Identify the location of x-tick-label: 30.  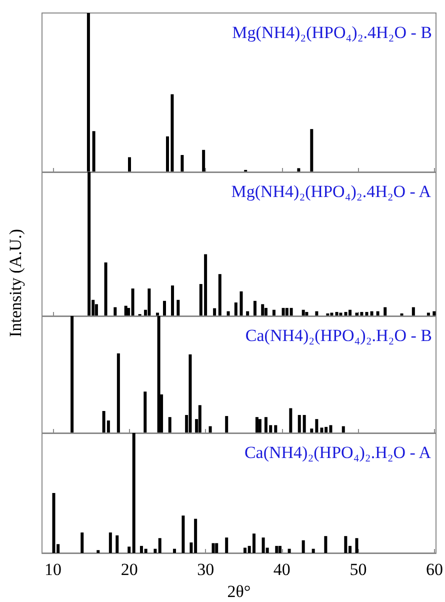
(205, 569).